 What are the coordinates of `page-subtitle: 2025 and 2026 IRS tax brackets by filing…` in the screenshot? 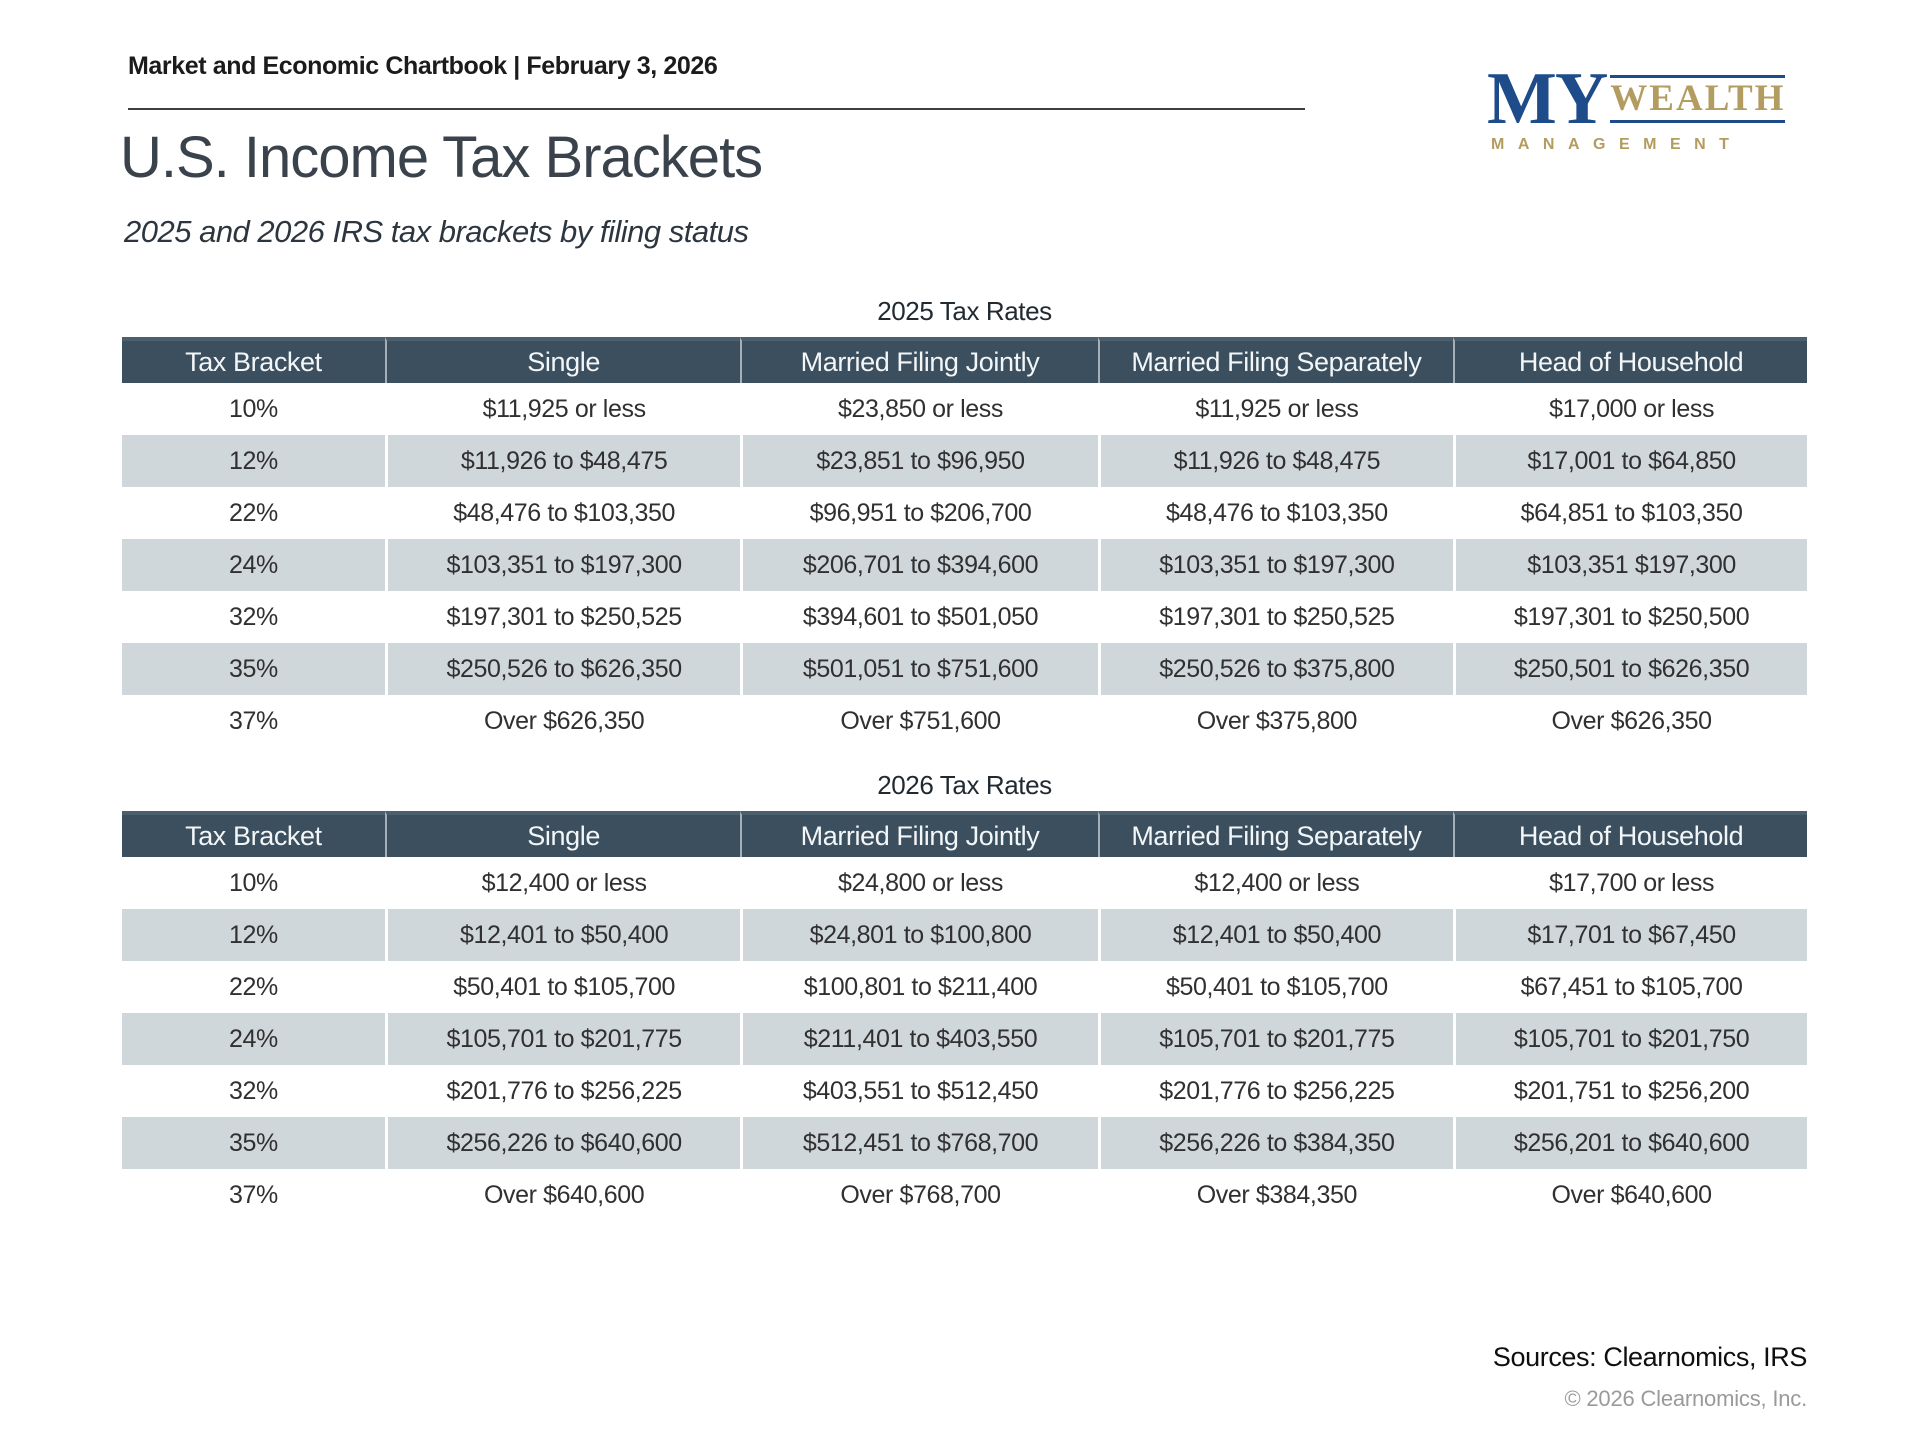 It's located at (436, 231).